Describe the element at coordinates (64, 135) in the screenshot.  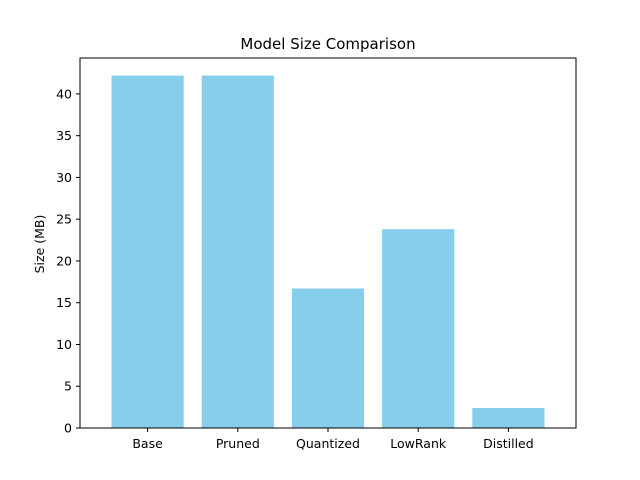
I see `y-tick-label: 35` at that location.